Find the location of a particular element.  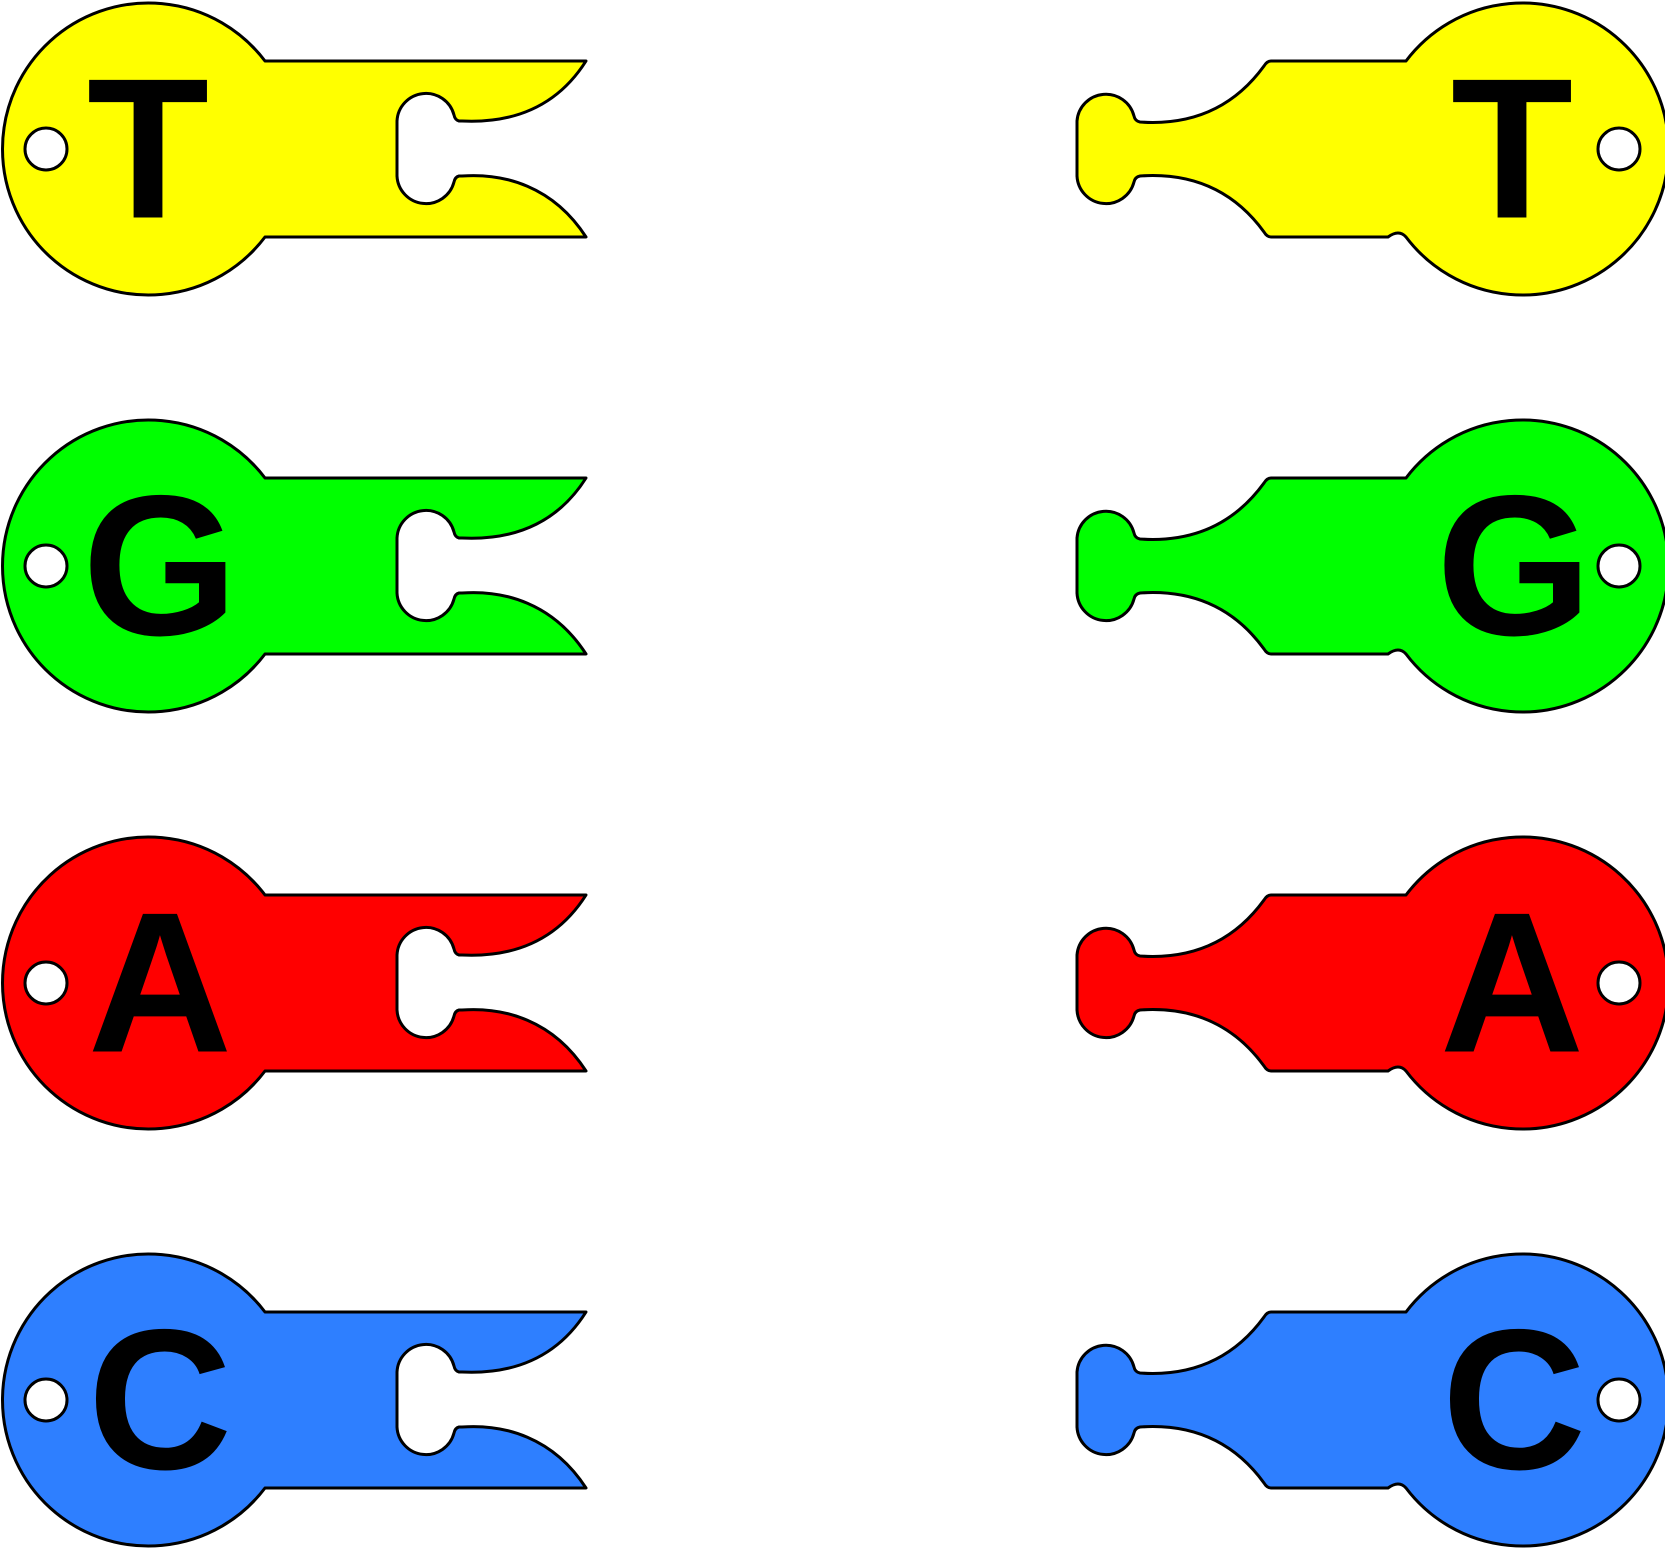

right-piece-t: T is located at coordinates (1370, 149).